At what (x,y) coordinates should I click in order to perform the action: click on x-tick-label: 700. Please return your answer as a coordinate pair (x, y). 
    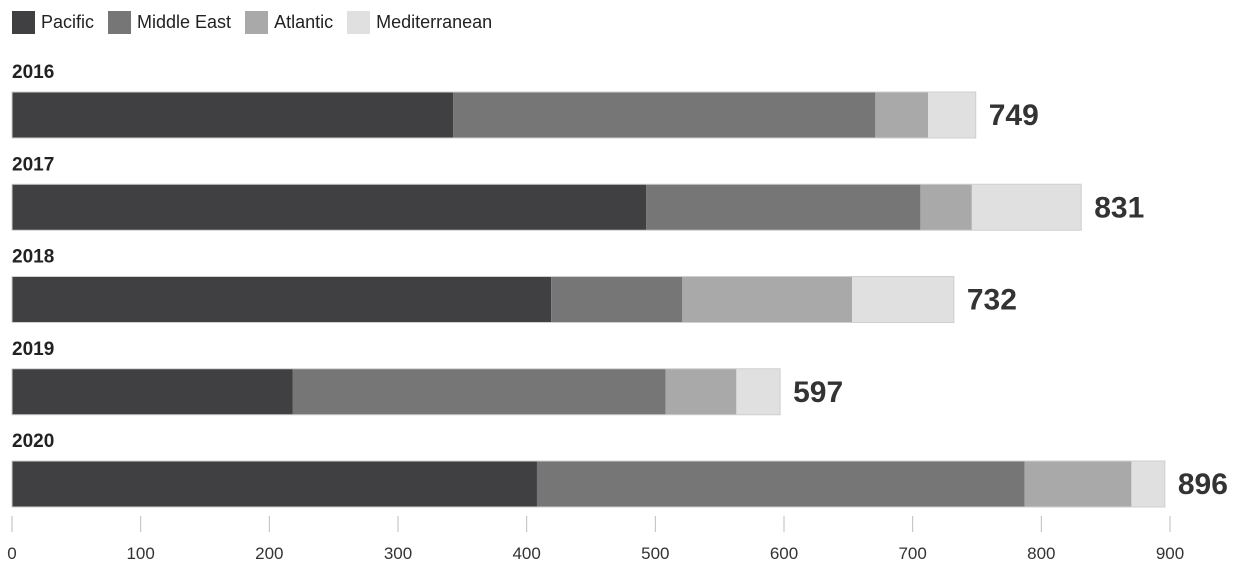
    Looking at the image, I should click on (912, 553).